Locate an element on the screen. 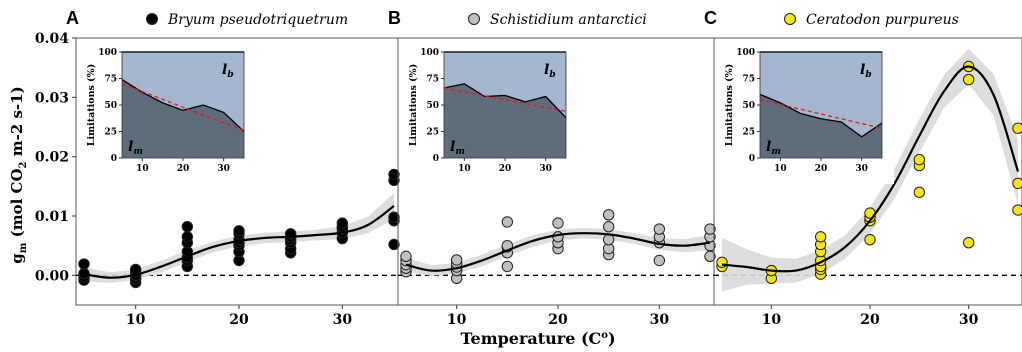 The height and width of the screenshot is (352, 1022). inset-trend-line is located at coordinates (183, 107).